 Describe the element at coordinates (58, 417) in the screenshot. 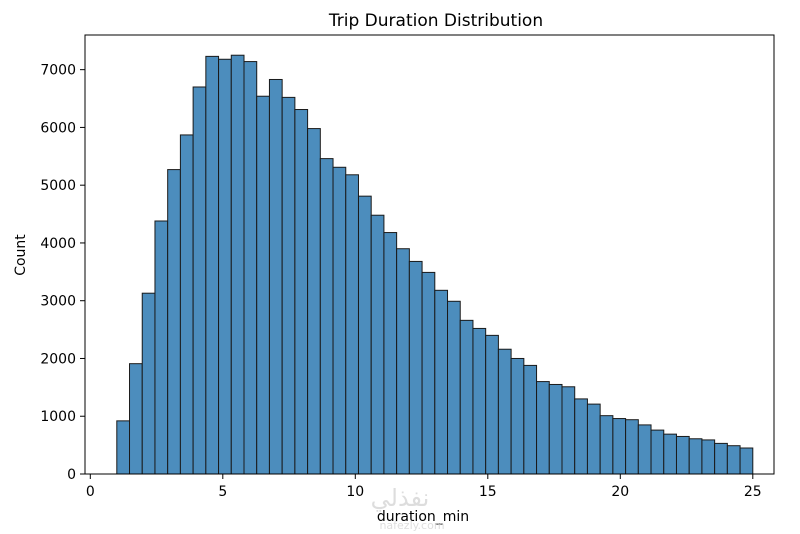

I see `y-tick-label: 1000` at that location.